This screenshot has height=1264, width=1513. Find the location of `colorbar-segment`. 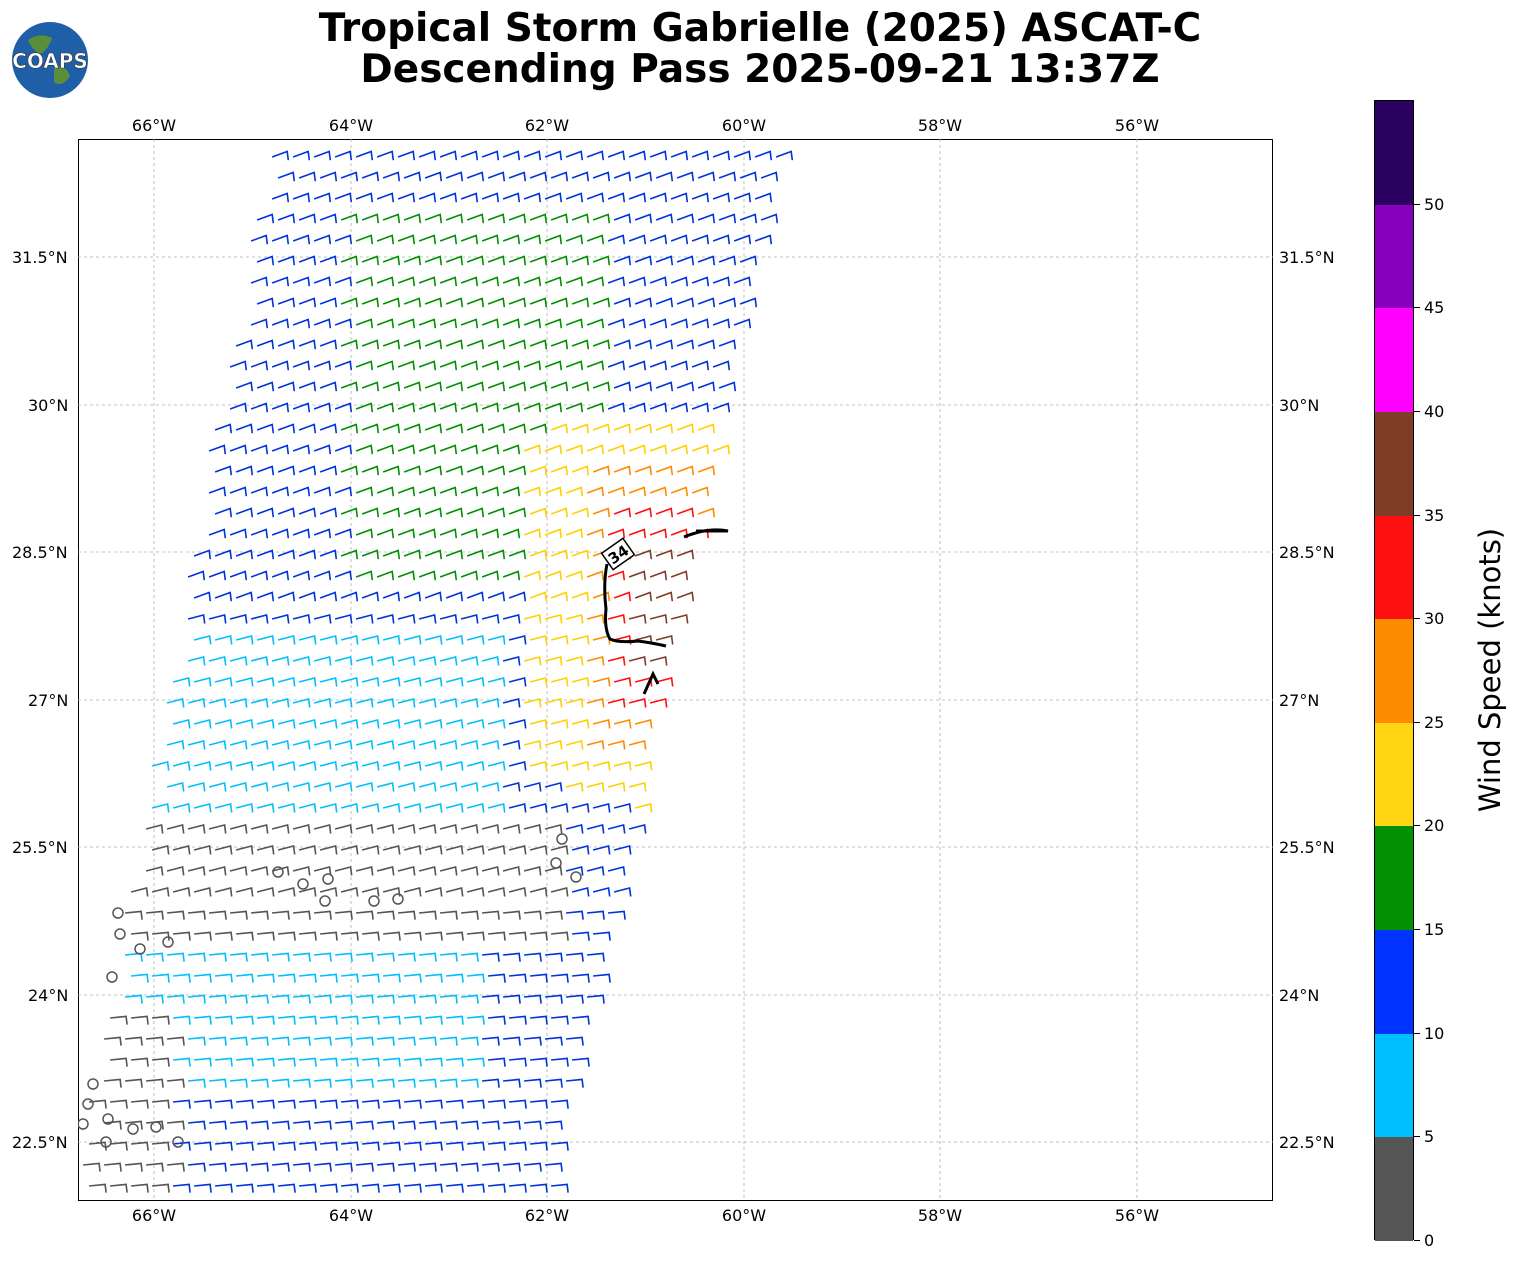

colorbar-segment is located at coordinates (1394, 256).